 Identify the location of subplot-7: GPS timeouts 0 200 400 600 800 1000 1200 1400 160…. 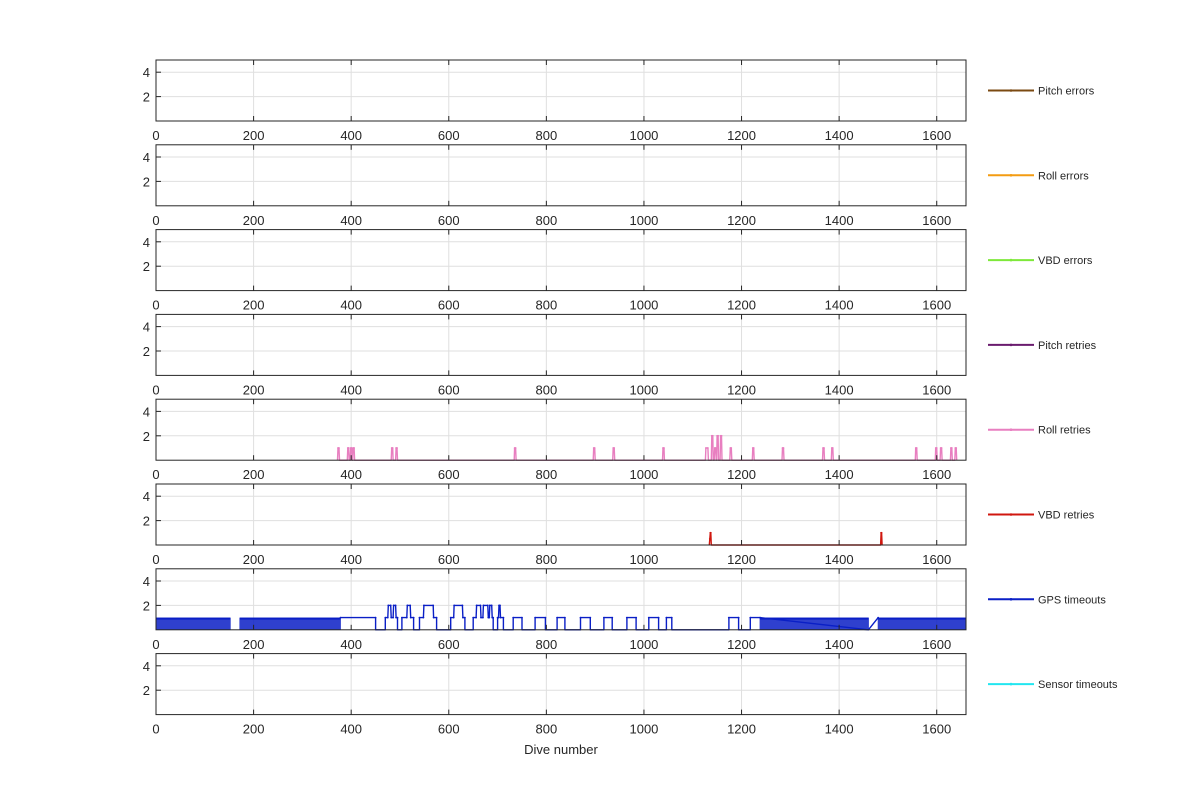
(624, 610).